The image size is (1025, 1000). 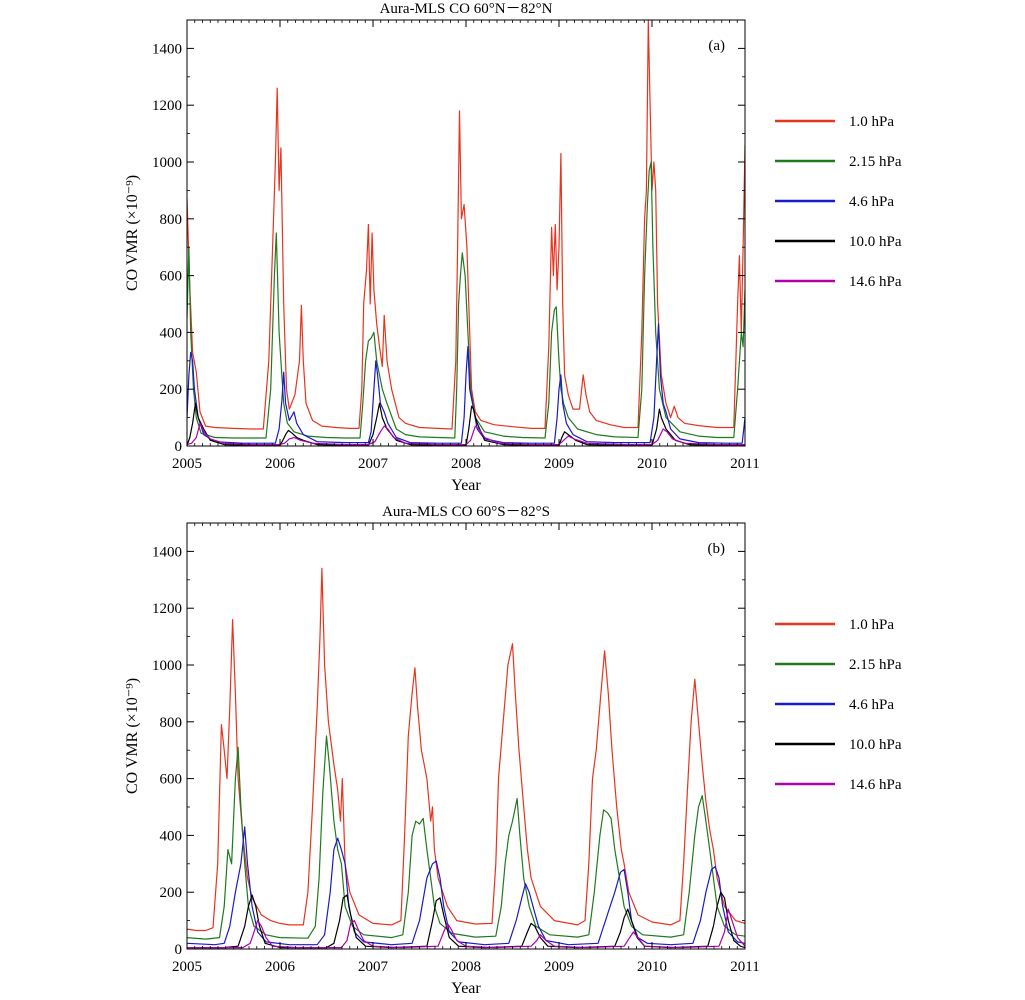 What do you see at coordinates (716, 46) in the screenshot?
I see `panel-label: (a)` at bounding box center [716, 46].